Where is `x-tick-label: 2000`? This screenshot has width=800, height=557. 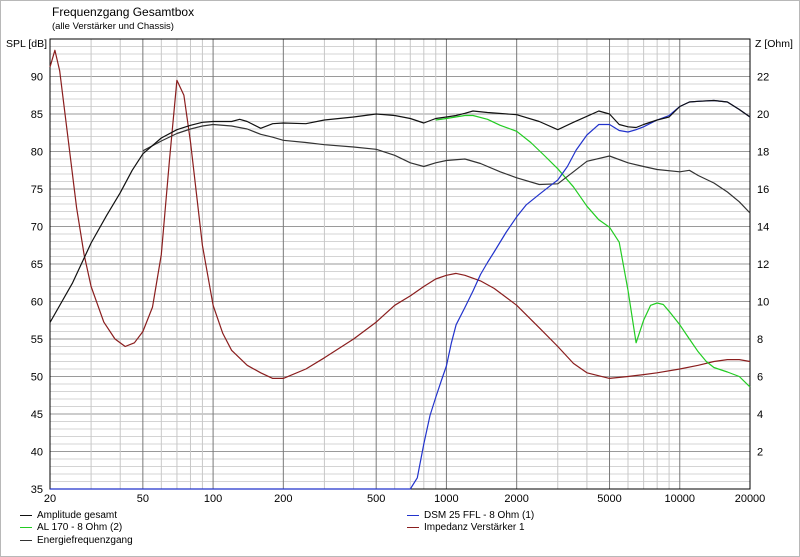 x-tick-label: 2000 is located at coordinates (516, 499).